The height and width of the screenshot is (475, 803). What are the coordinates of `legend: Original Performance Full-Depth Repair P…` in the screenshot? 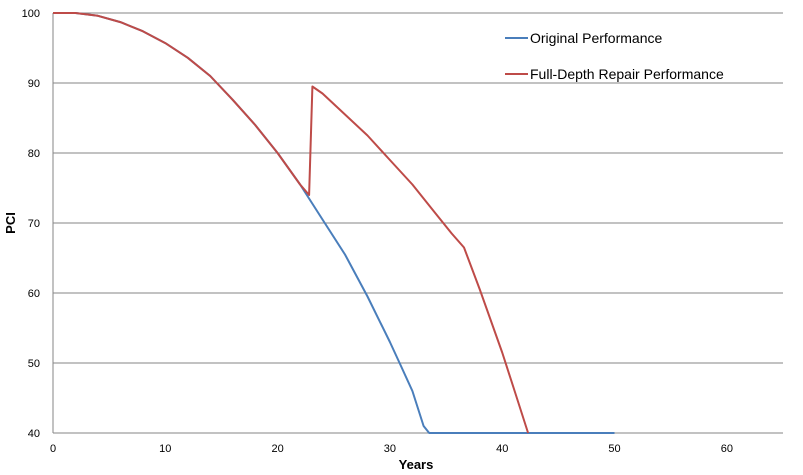 It's located at (614, 56).